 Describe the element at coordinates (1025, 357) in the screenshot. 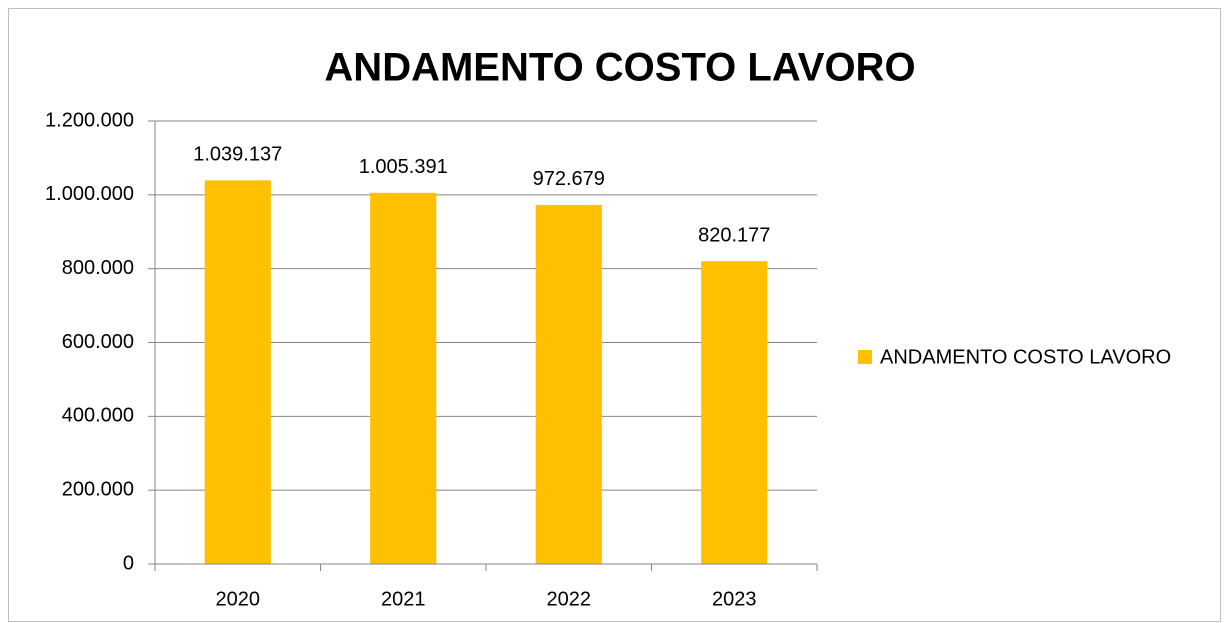

I see `legend-label: ANDAMENTO COSTO LAVORO` at that location.